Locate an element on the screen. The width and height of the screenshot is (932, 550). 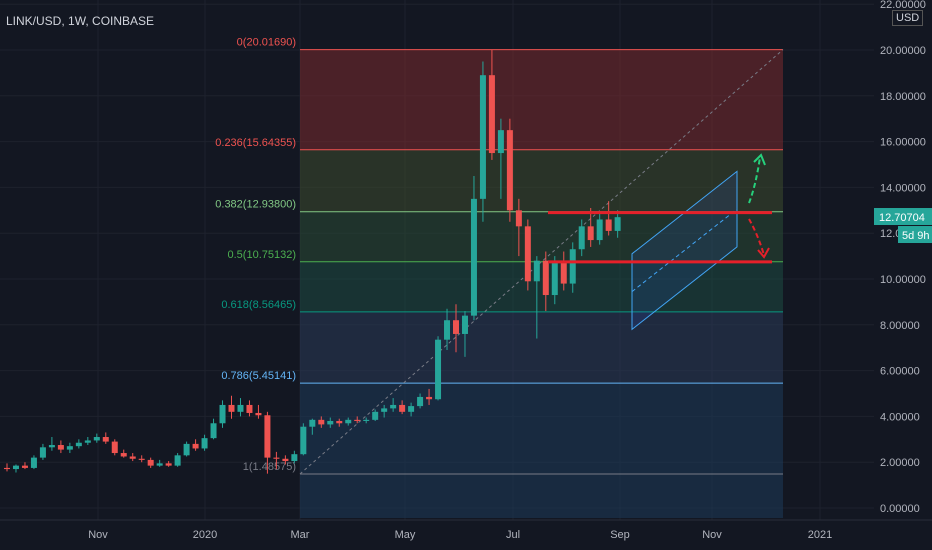
down-arrow is located at coordinates (756, 237).